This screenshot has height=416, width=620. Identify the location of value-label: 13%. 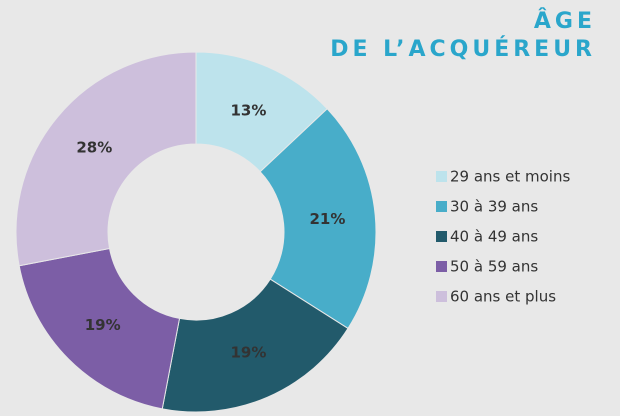
(248, 110).